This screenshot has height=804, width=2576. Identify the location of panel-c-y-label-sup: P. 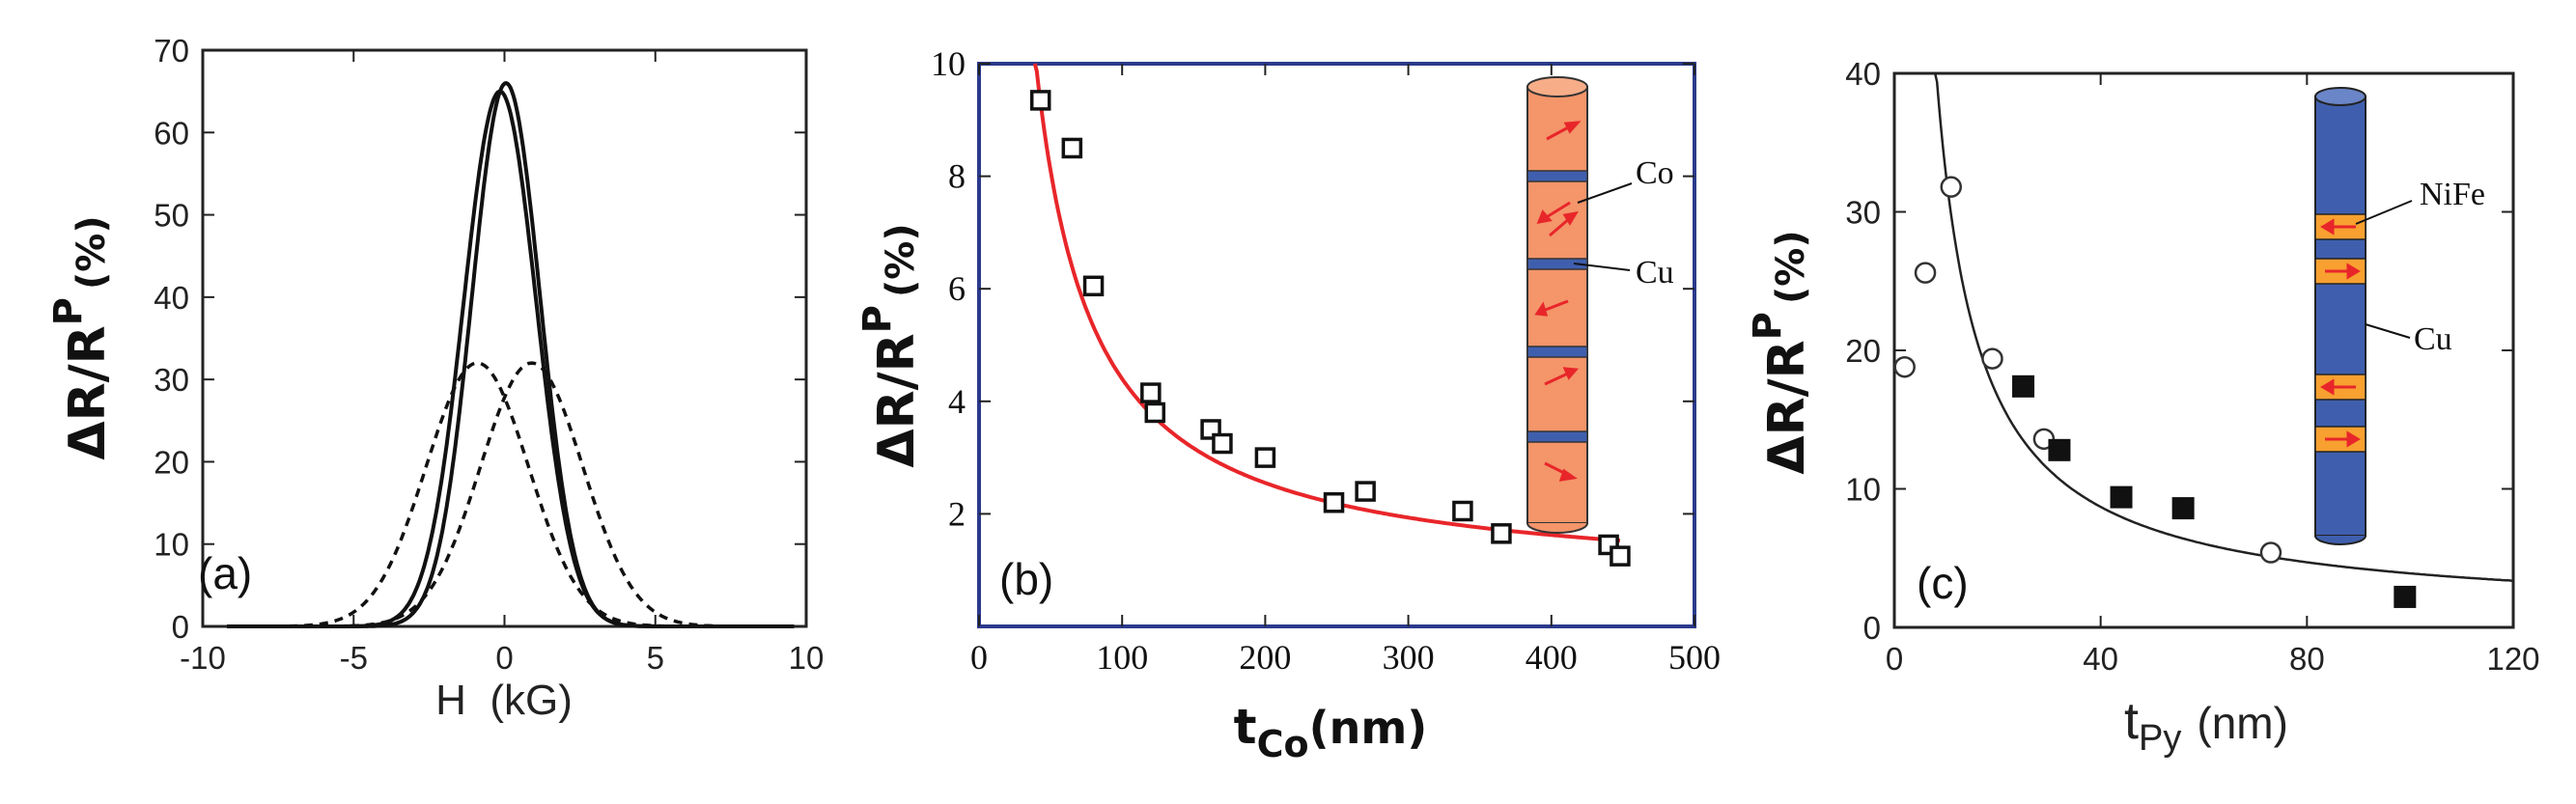
(1768, 326).